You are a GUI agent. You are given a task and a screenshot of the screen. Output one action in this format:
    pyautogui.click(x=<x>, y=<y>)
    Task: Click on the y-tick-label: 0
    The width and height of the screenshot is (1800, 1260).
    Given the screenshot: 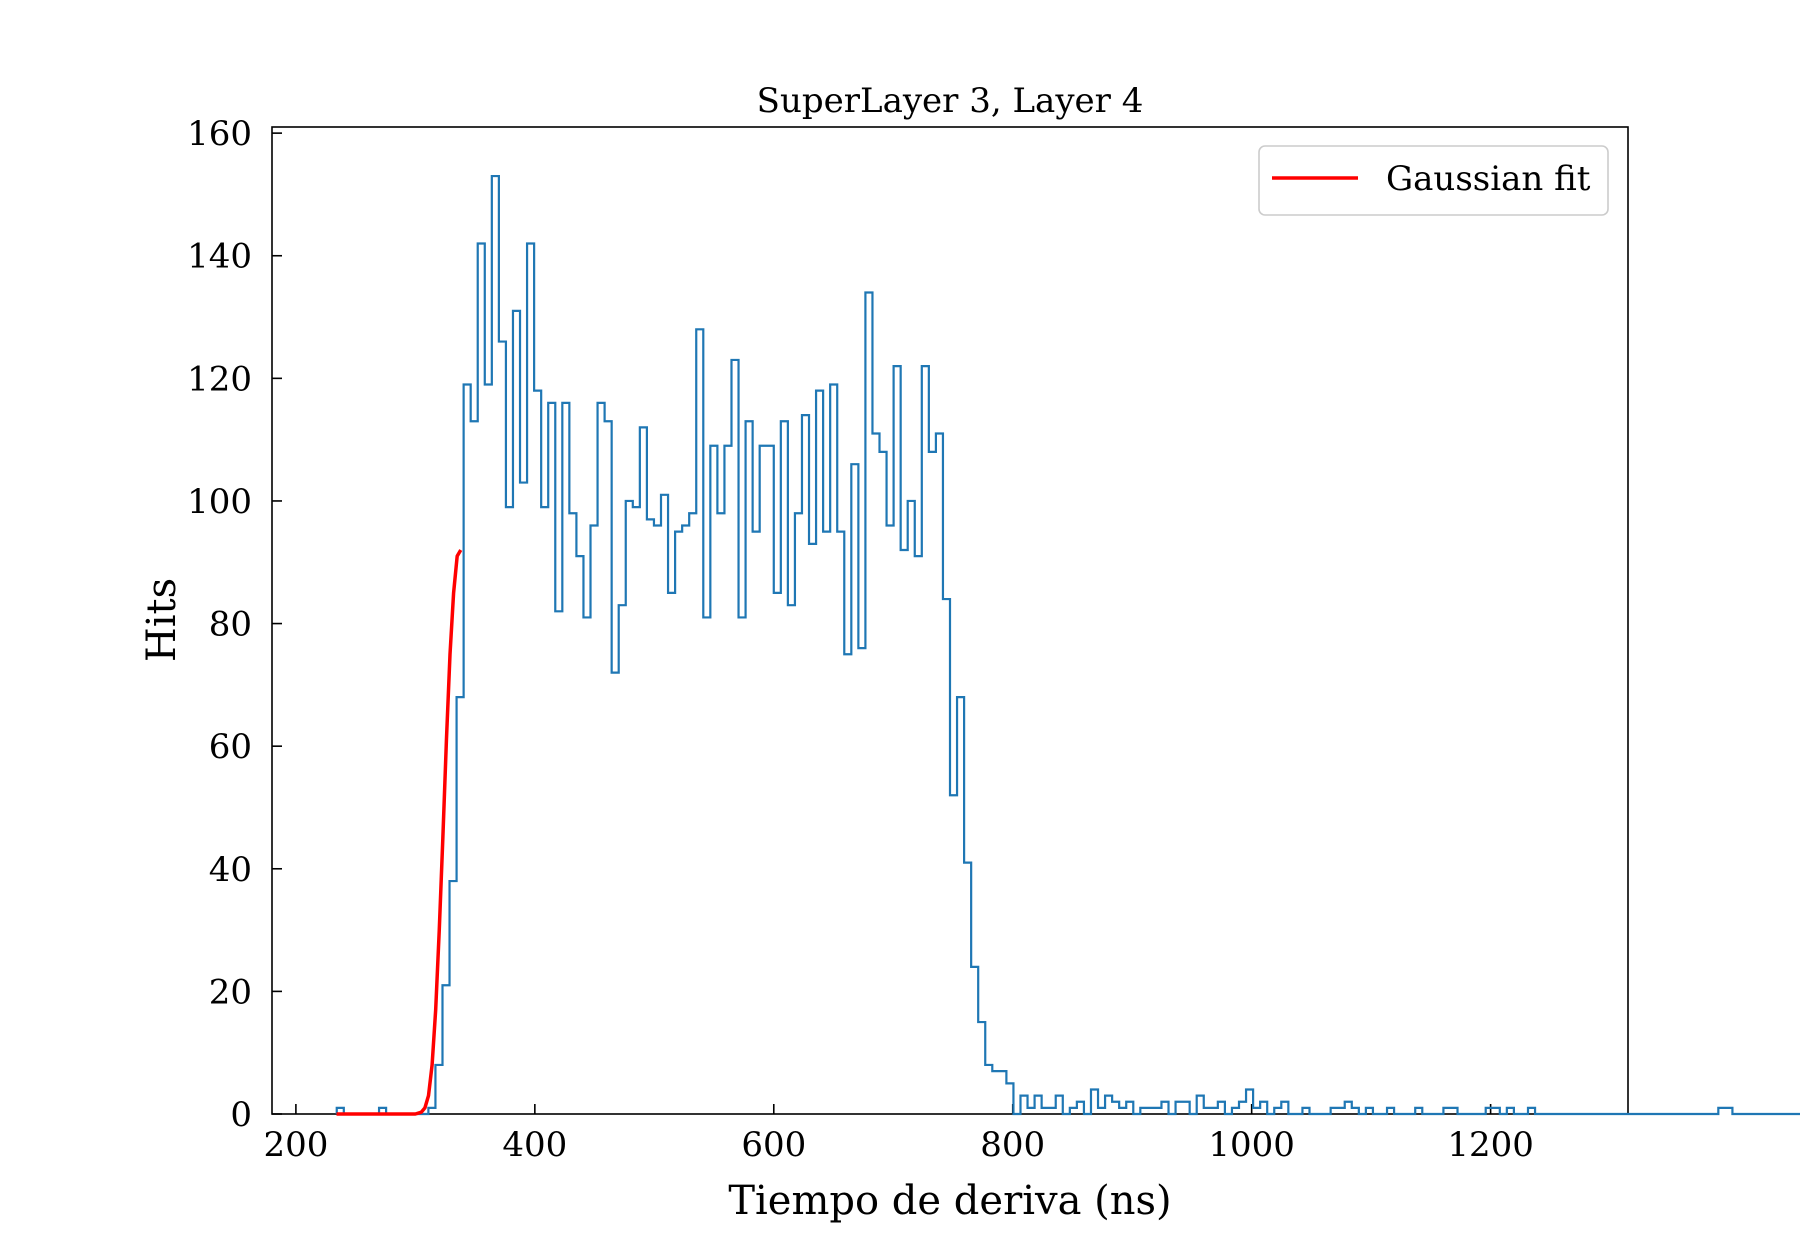 What is the action you would take?
    pyautogui.click(x=241, y=1115)
    